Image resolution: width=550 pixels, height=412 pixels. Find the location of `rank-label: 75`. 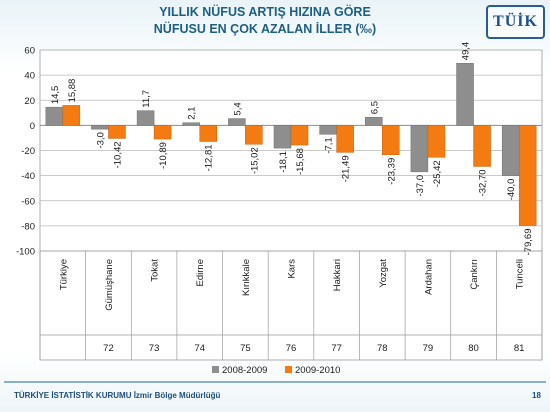

rank-label: 75 is located at coordinates (245, 348).